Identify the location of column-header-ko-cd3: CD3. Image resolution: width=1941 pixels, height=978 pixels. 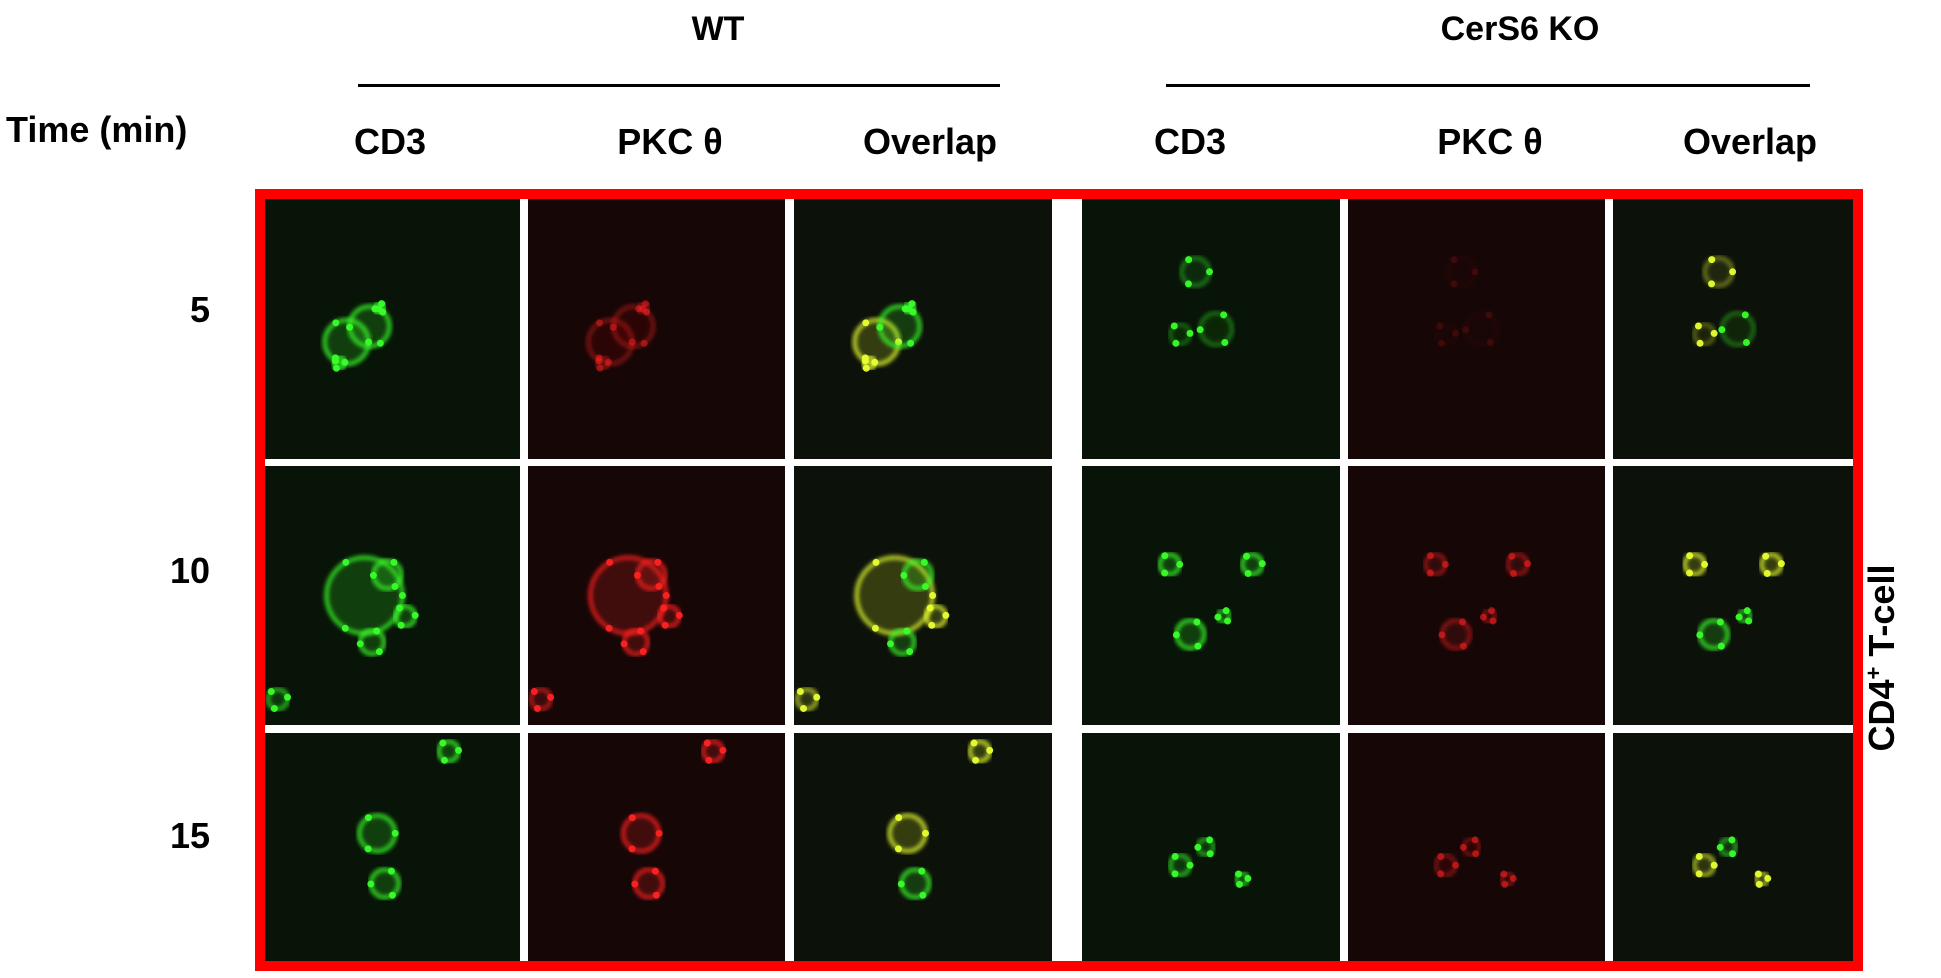
(1190, 141).